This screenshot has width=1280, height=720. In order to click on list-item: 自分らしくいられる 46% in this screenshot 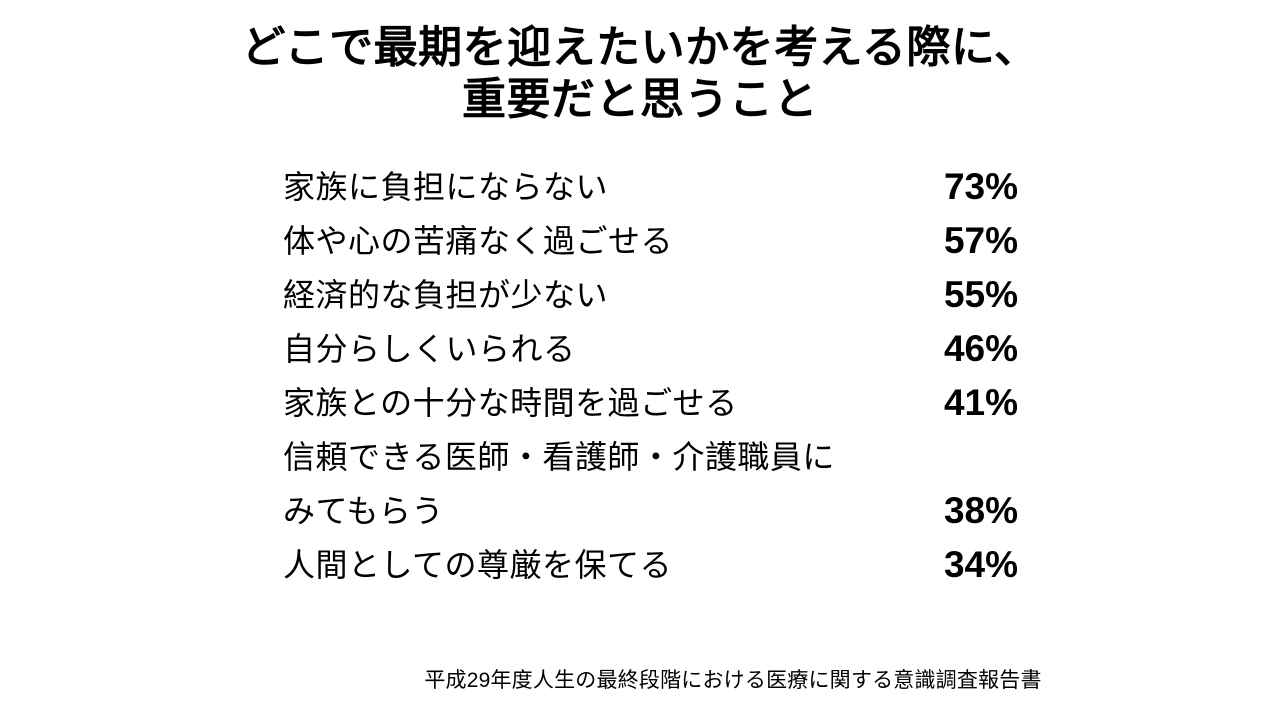, I will do `click(650, 349)`.